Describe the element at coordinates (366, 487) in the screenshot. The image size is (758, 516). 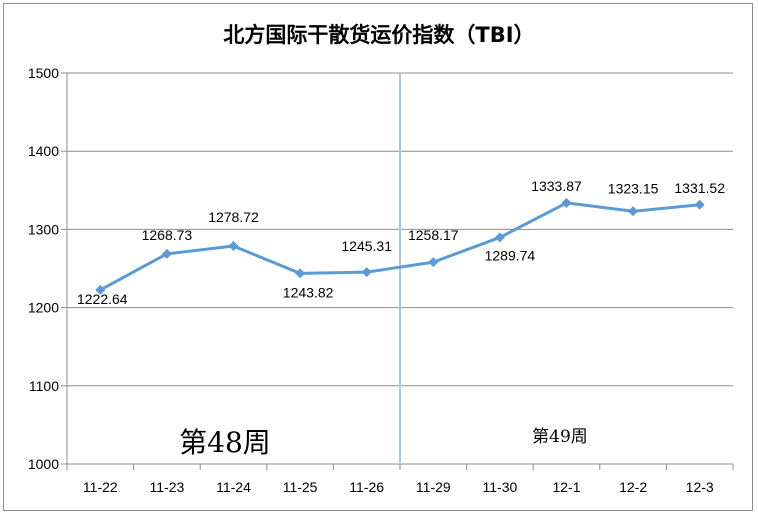
I see `x-tick-label-11-26: 11-26` at that location.